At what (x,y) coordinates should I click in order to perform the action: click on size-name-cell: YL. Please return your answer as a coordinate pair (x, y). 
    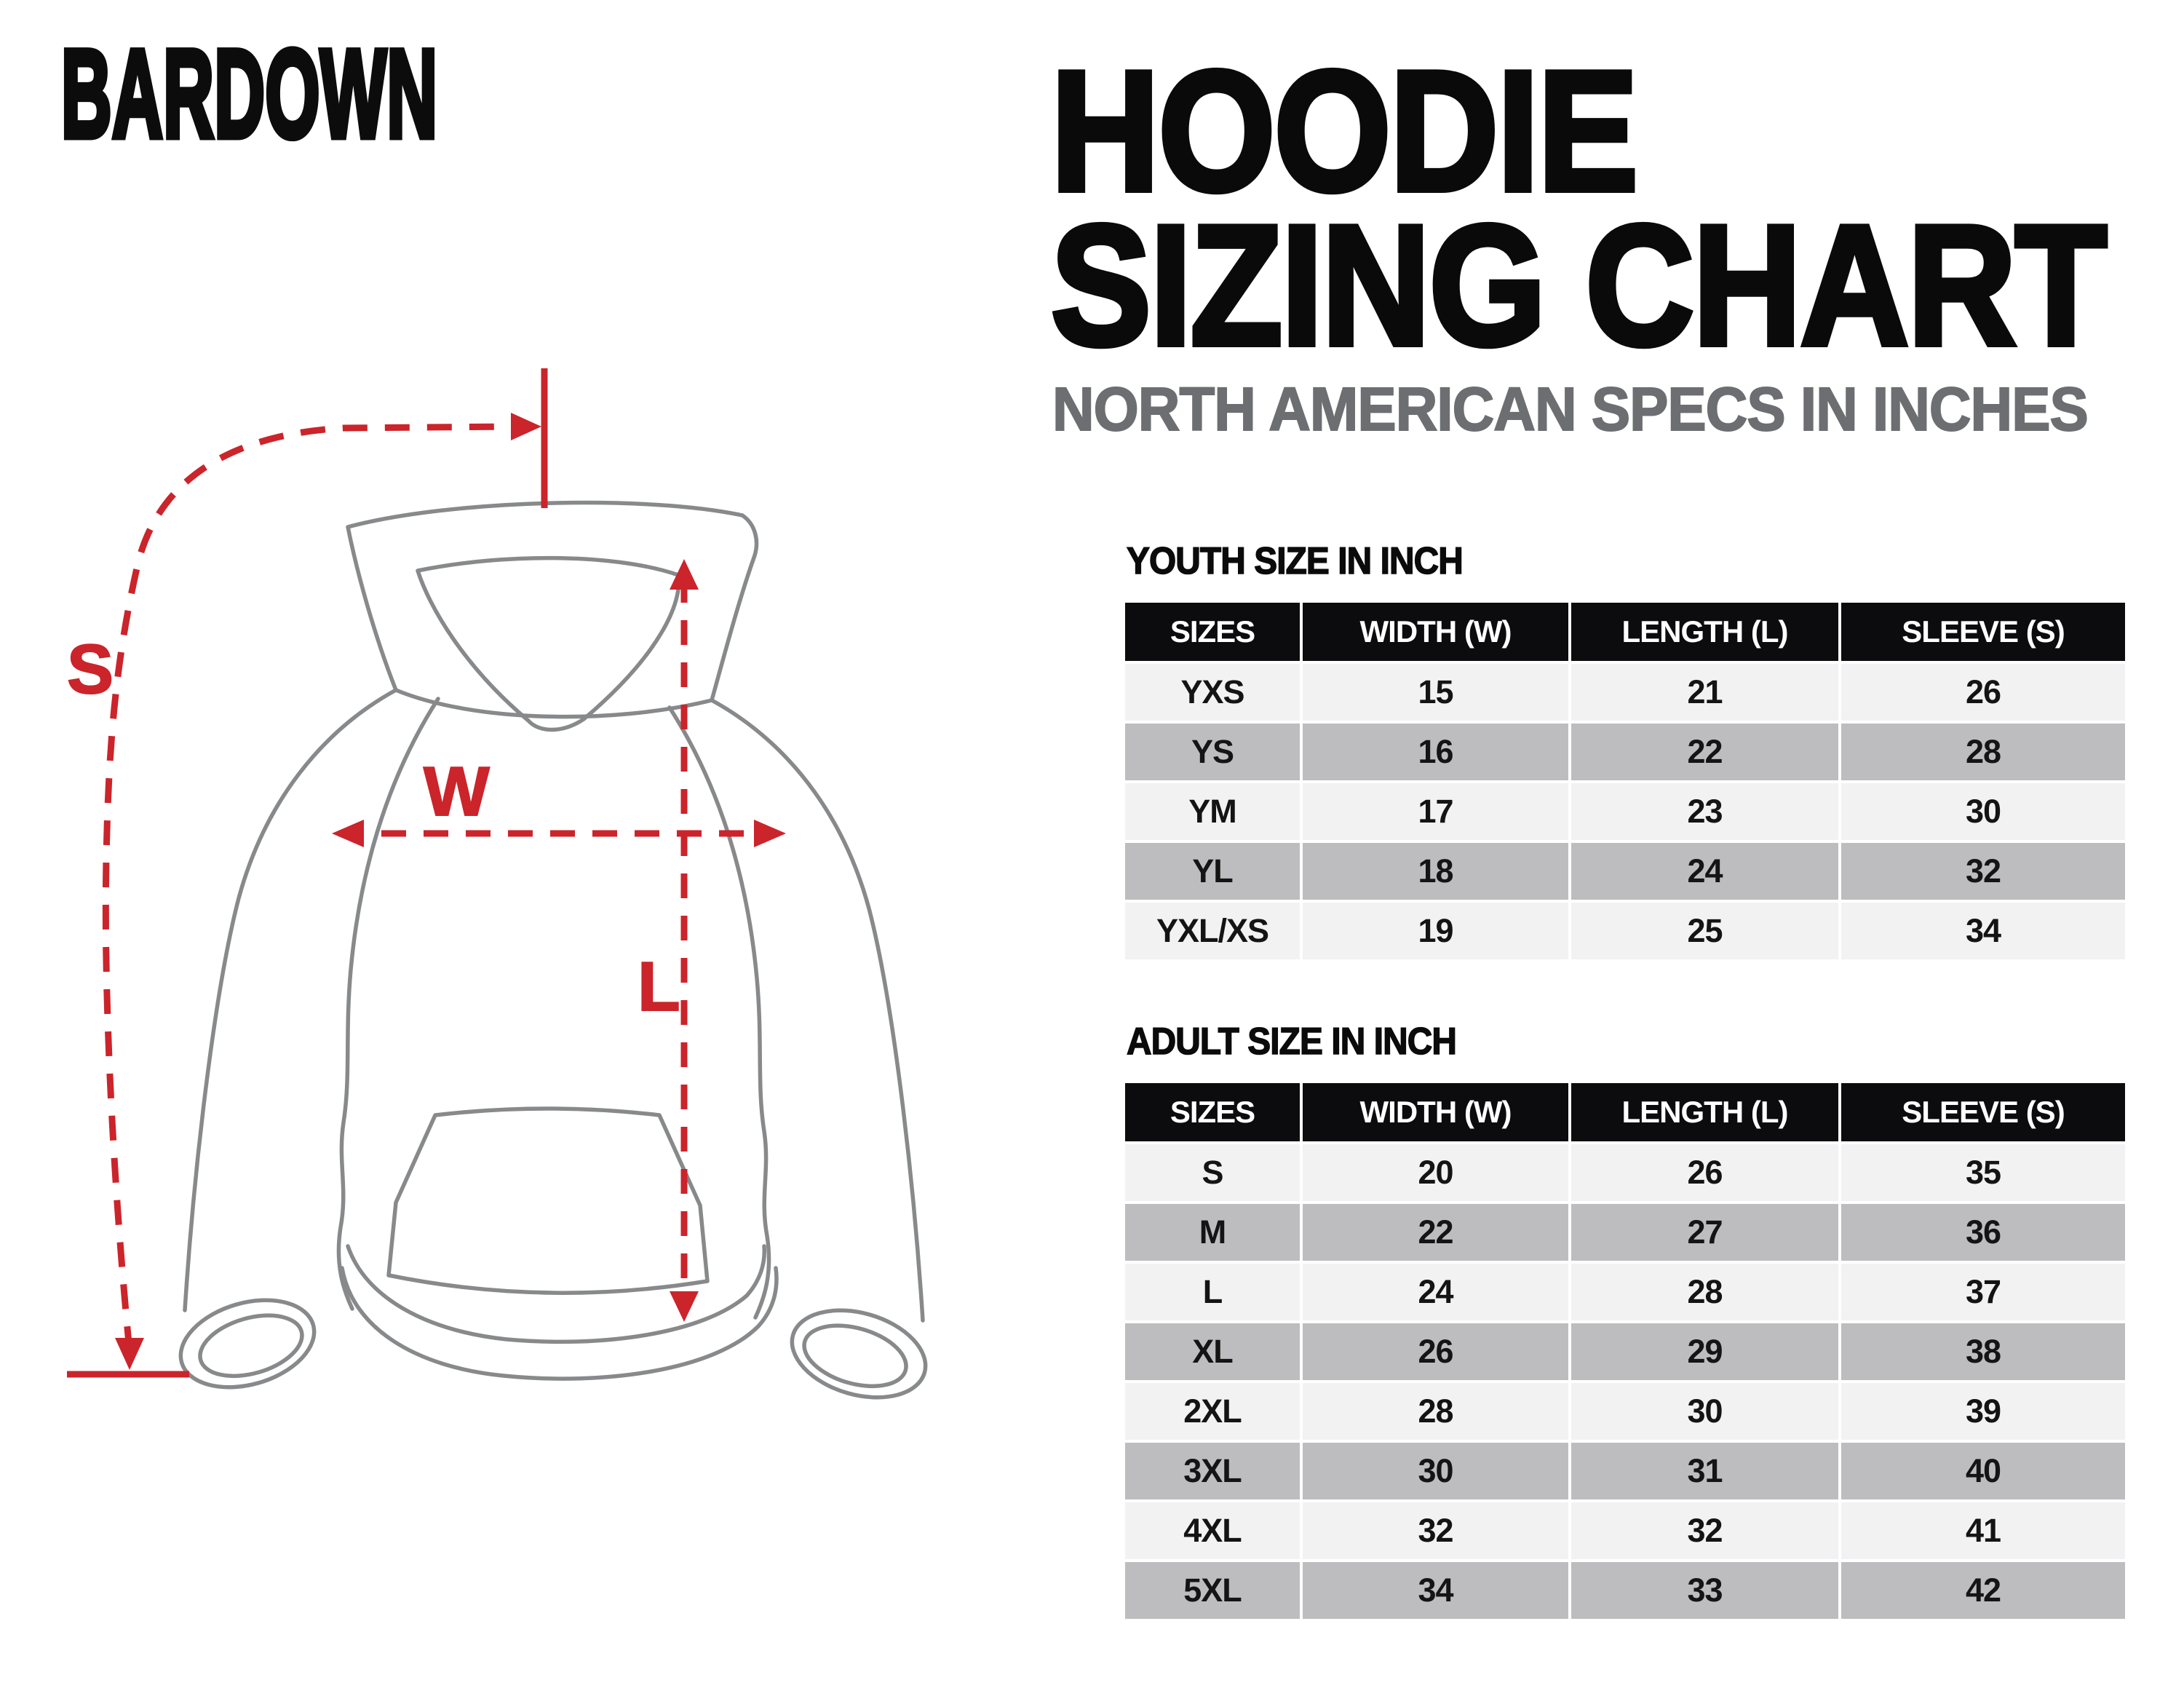
    Looking at the image, I should click on (1212, 871).